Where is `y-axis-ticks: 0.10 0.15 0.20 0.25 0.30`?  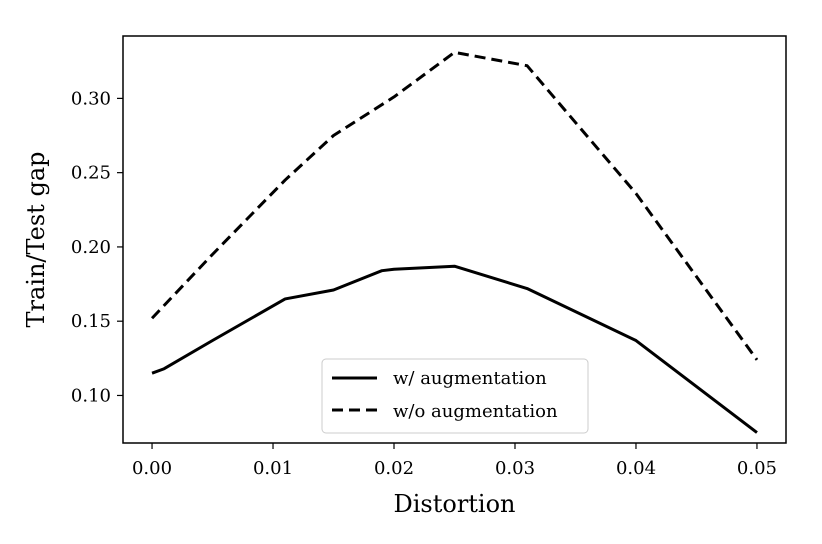
y-axis-ticks: 0.10 0.15 0.20 0.25 0.30 is located at coordinates (97, 247).